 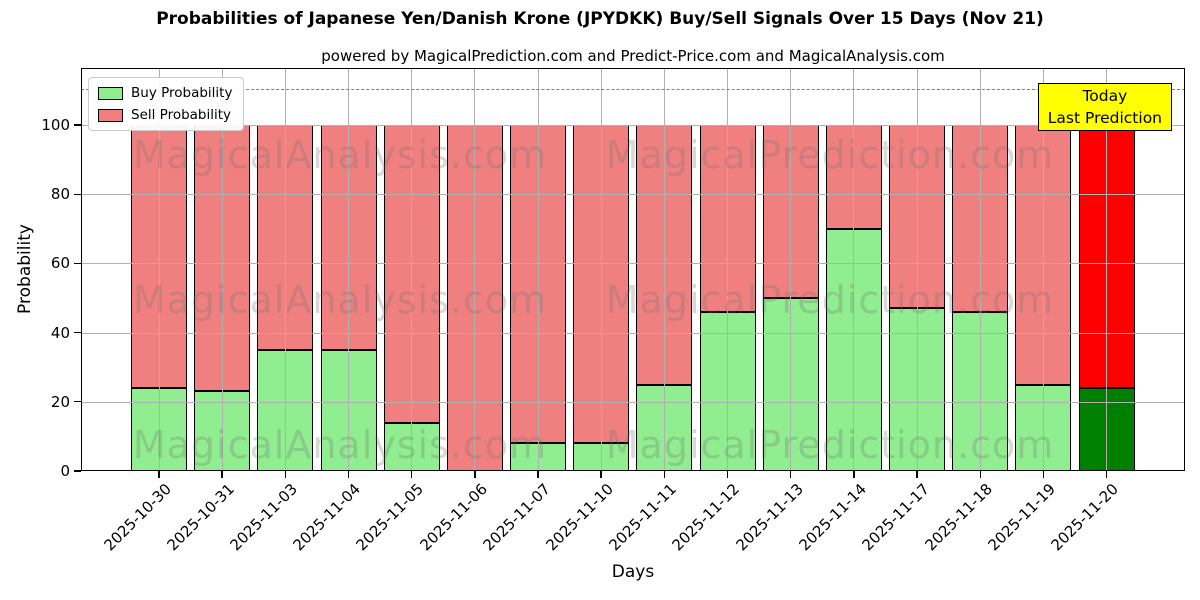 I want to click on legend-label-buy: Buy Probability, so click(x=182, y=93).